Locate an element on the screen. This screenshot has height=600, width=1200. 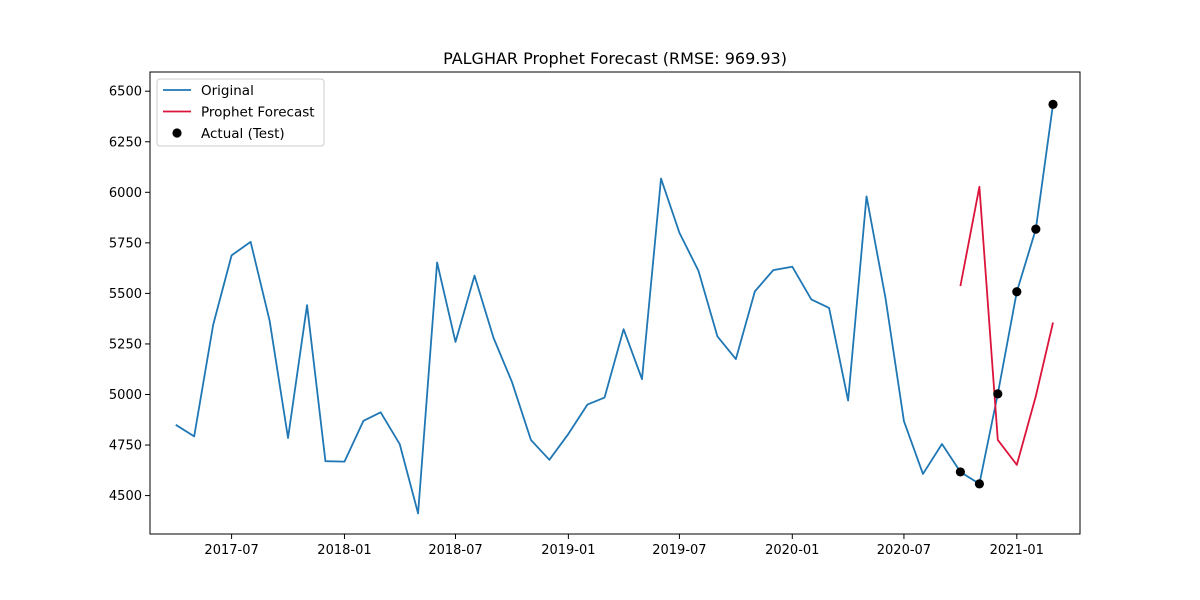
y-tick-label: 5000 is located at coordinates (125, 395).